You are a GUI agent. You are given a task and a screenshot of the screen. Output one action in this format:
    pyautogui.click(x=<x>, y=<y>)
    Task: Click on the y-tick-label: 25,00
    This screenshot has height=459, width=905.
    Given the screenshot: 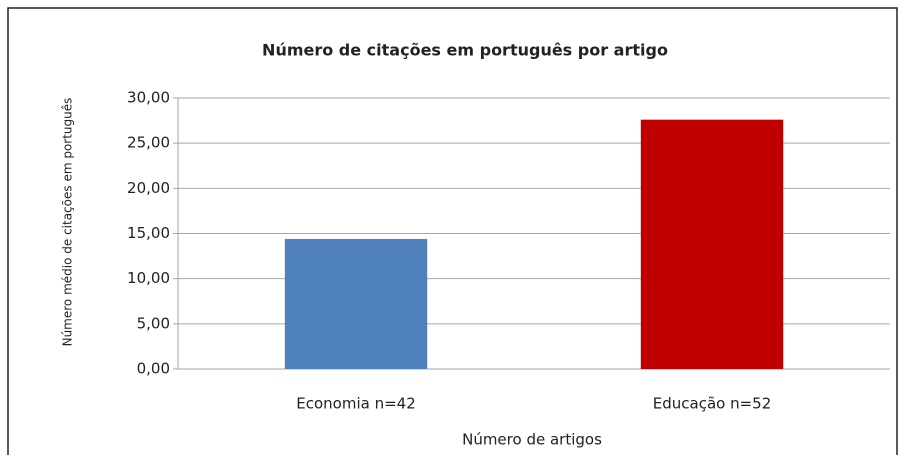 What is the action you would take?
    pyautogui.click(x=148, y=143)
    